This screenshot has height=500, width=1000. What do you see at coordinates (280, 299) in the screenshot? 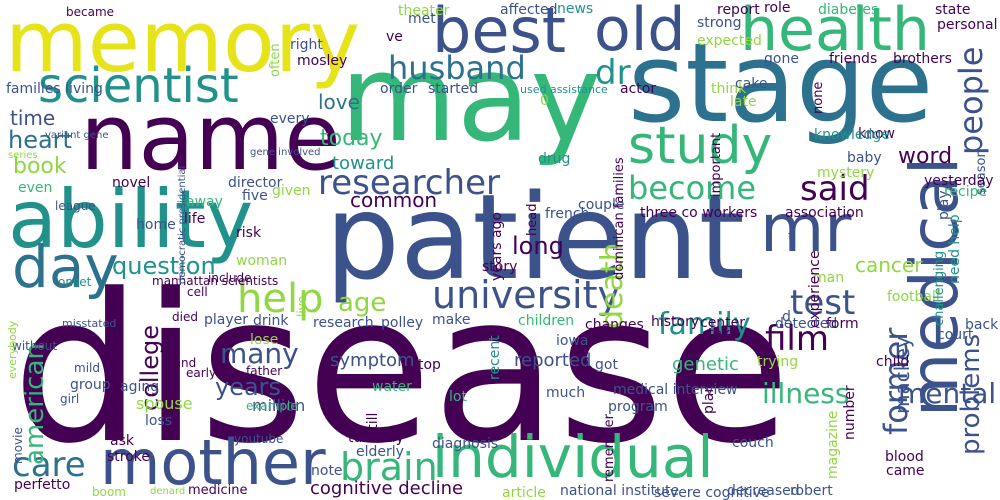
I see `word-help: help` at bounding box center [280, 299].